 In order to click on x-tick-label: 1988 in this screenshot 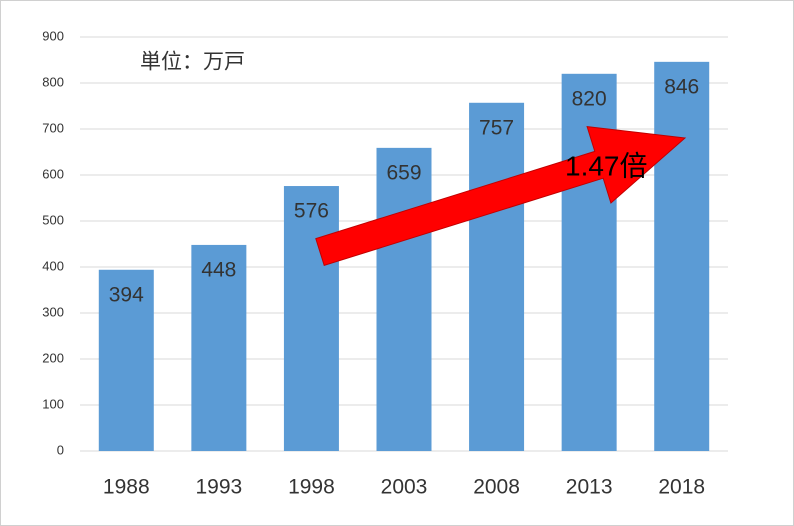, I will do `click(126, 487)`.